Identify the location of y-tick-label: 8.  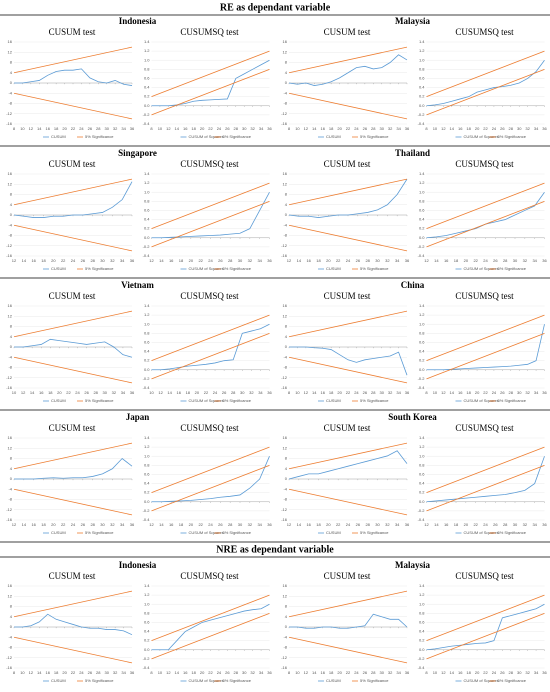
(286, 194).